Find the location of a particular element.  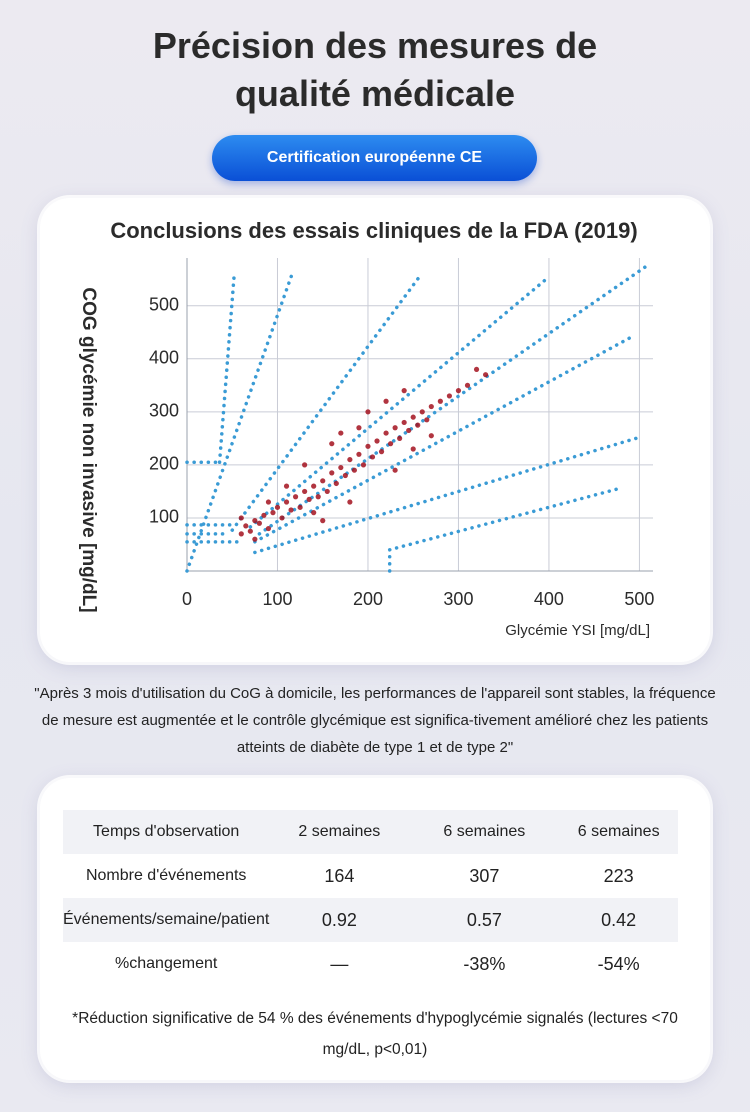

table-row: %changement — -38% -54% is located at coordinates (370, 964).